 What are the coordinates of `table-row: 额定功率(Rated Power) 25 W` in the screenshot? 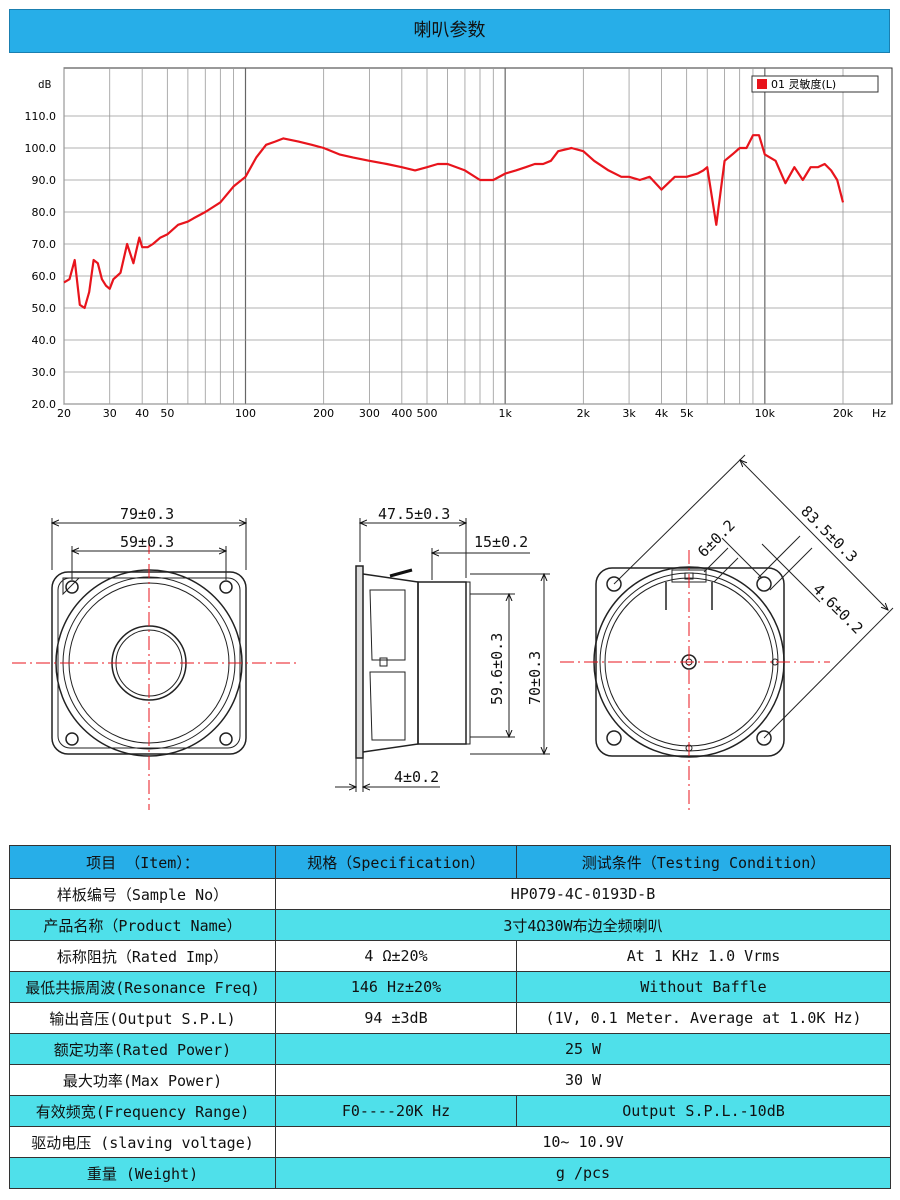 It's located at (450, 1049).